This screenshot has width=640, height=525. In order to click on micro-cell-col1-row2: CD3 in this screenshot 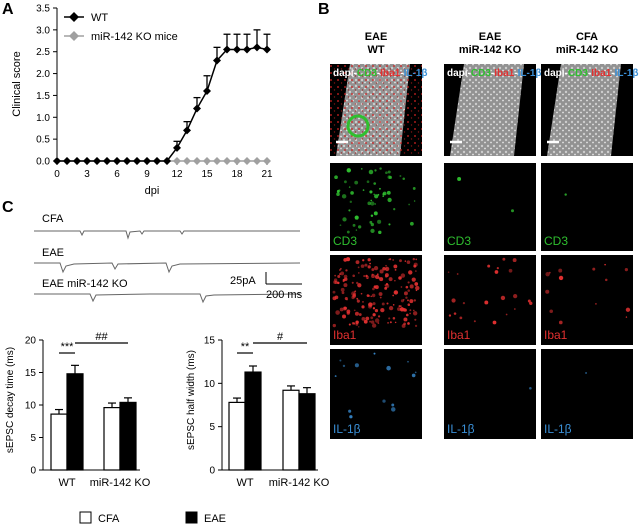, I will do `click(376, 207)`.